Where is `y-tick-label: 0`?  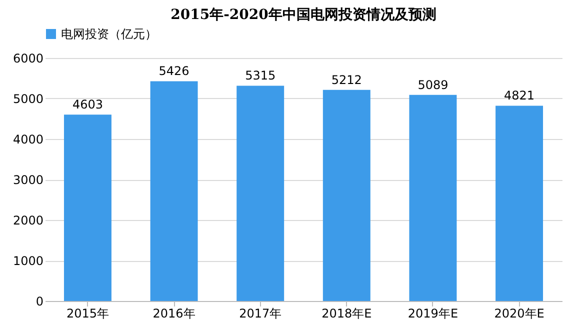
y-tick-label: 0 is located at coordinates (40, 301).